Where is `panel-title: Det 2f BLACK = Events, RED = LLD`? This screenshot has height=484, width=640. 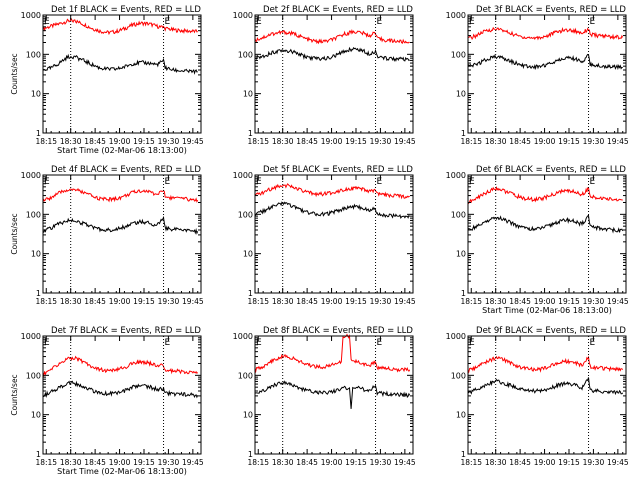
panel-title: Det 2f BLACK = Events, RED = LLD is located at coordinates (338, 10).